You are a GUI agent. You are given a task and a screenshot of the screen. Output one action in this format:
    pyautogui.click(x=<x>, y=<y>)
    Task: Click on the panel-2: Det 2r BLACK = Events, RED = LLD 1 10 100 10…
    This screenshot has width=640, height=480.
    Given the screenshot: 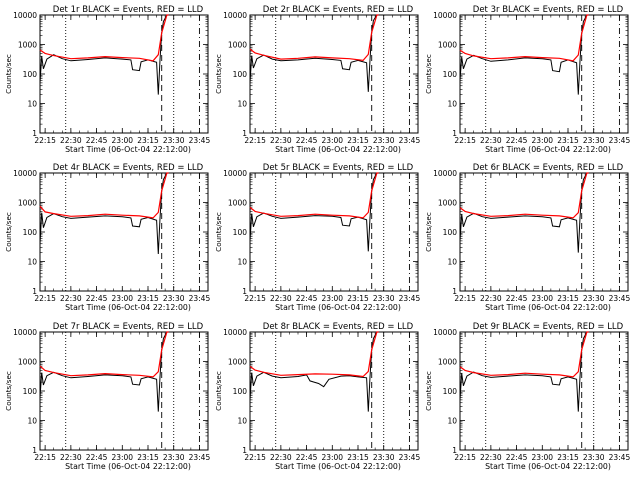 What is the action you would take?
    pyautogui.click(x=317, y=79)
    